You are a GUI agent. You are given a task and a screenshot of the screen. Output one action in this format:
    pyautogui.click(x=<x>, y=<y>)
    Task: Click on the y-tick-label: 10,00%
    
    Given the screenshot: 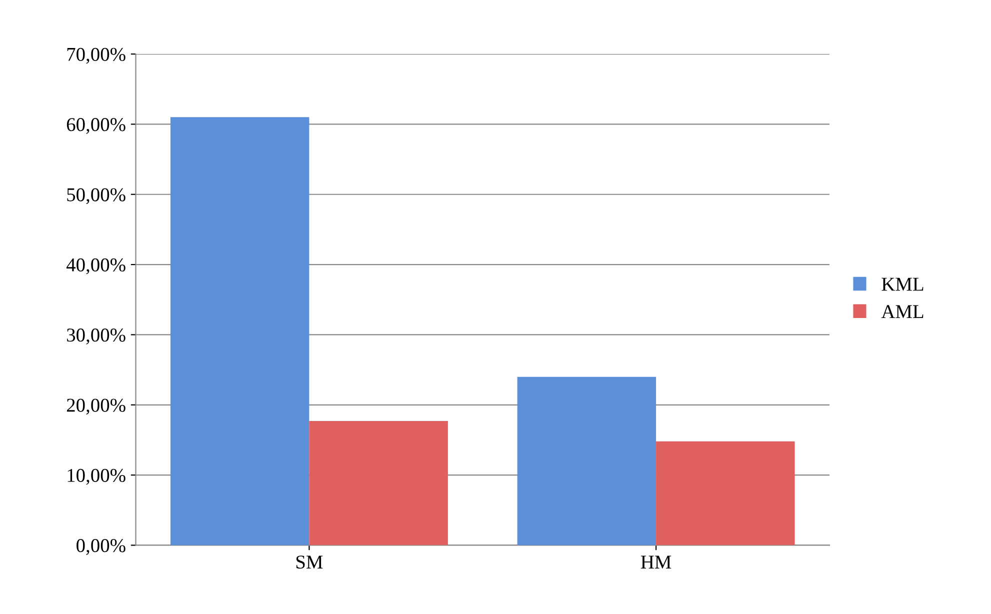 What is the action you would take?
    pyautogui.click(x=97, y=476)
    